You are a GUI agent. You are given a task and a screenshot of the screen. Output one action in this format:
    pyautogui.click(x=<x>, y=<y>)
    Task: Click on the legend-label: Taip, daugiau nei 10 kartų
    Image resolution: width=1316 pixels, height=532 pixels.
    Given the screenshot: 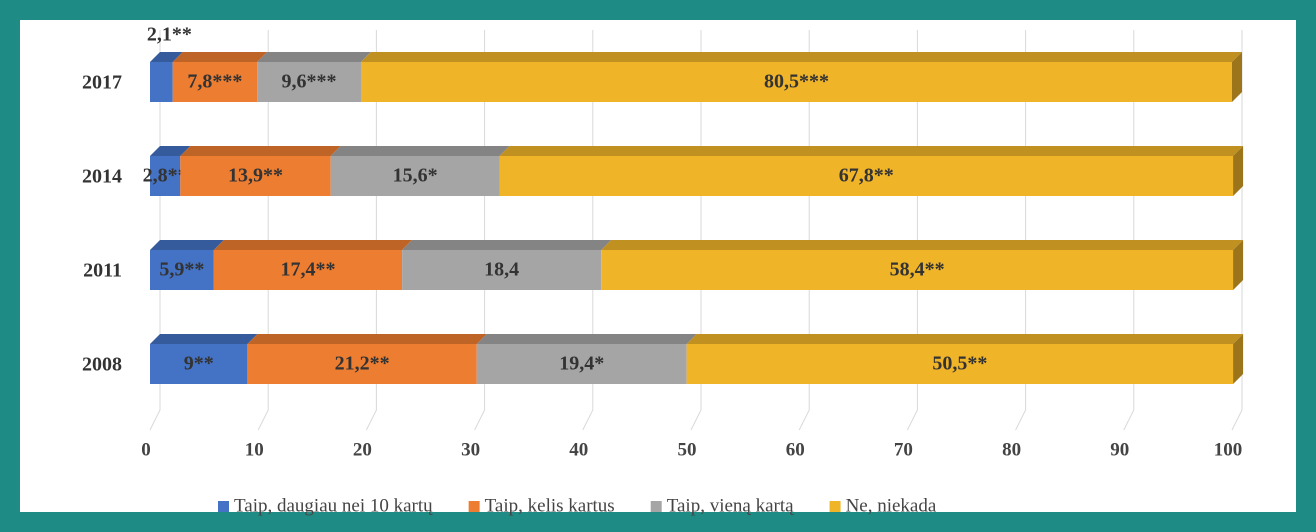 What is the action you would take?
    pyautogui.click(x=333, y=505)
    